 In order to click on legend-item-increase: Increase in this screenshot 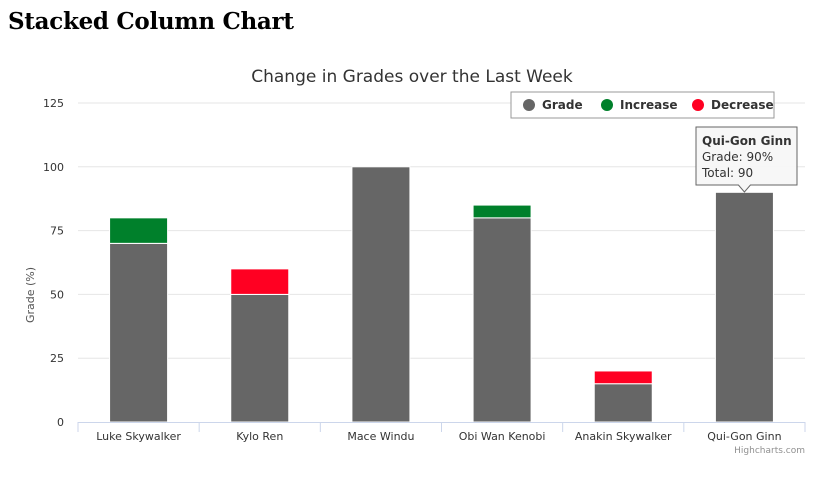, I will do `click(649, 105)`.